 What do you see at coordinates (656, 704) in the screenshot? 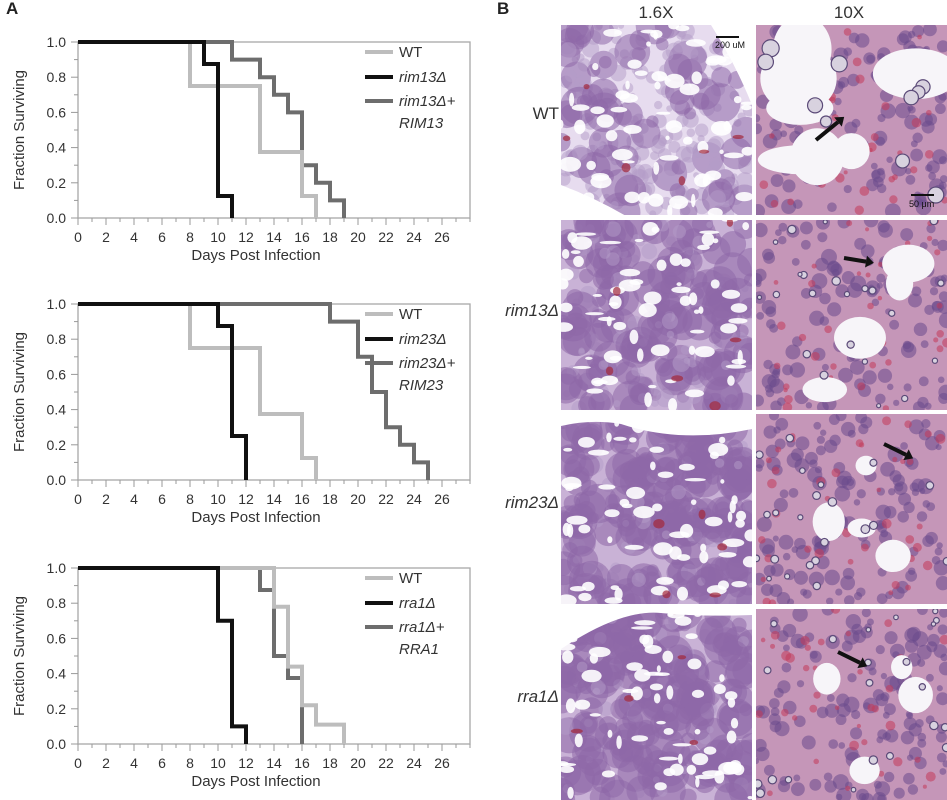
I see `histology-image-rra1-1-6x` at bounding box center [656, 704].